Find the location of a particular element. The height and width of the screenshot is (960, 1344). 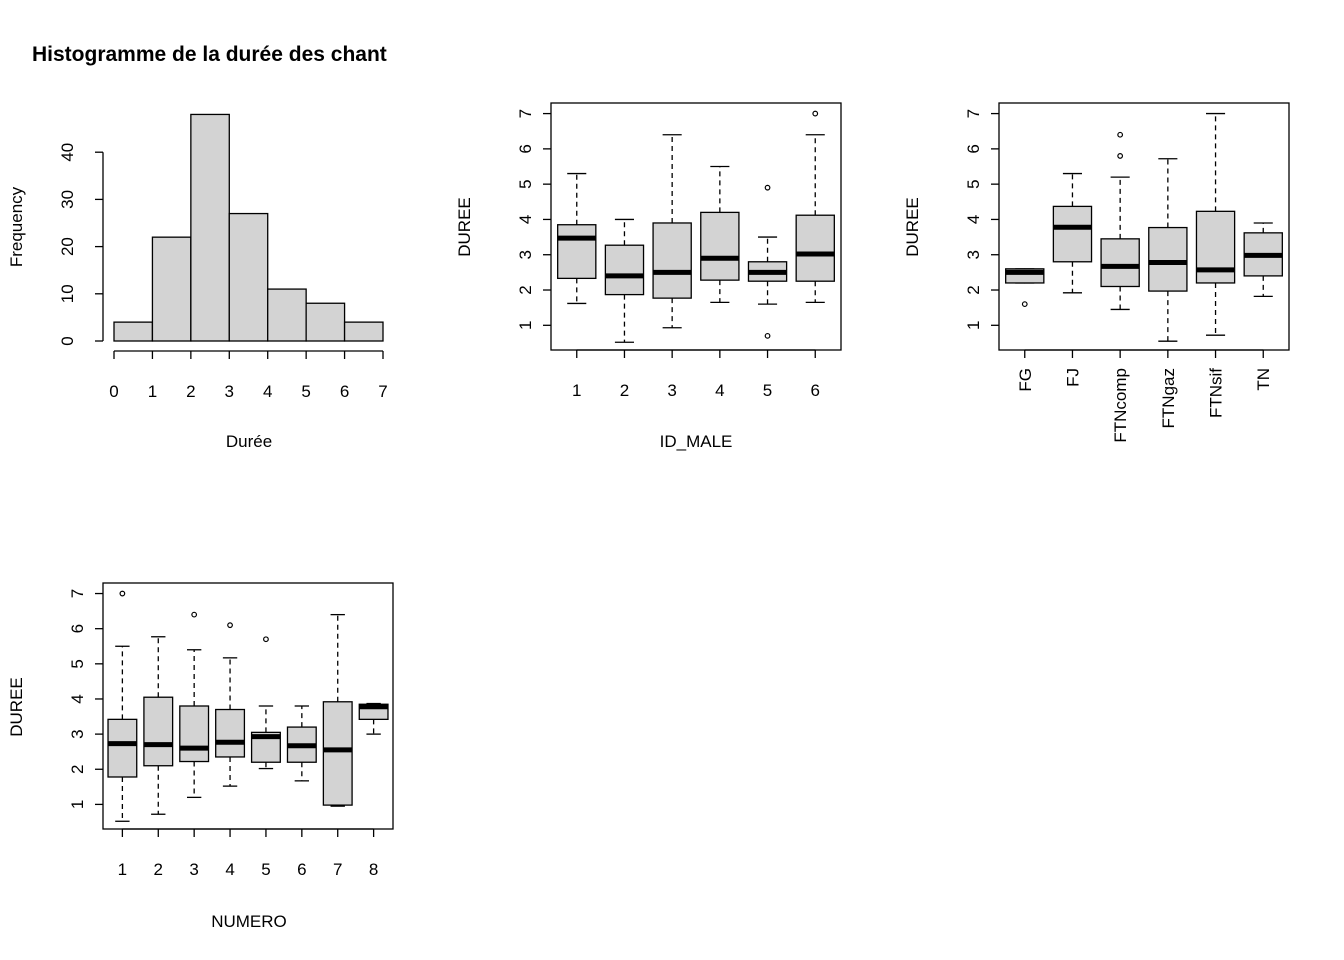

boxplot-numero-x-label: NUMERO is located at coordinates (249, 921).